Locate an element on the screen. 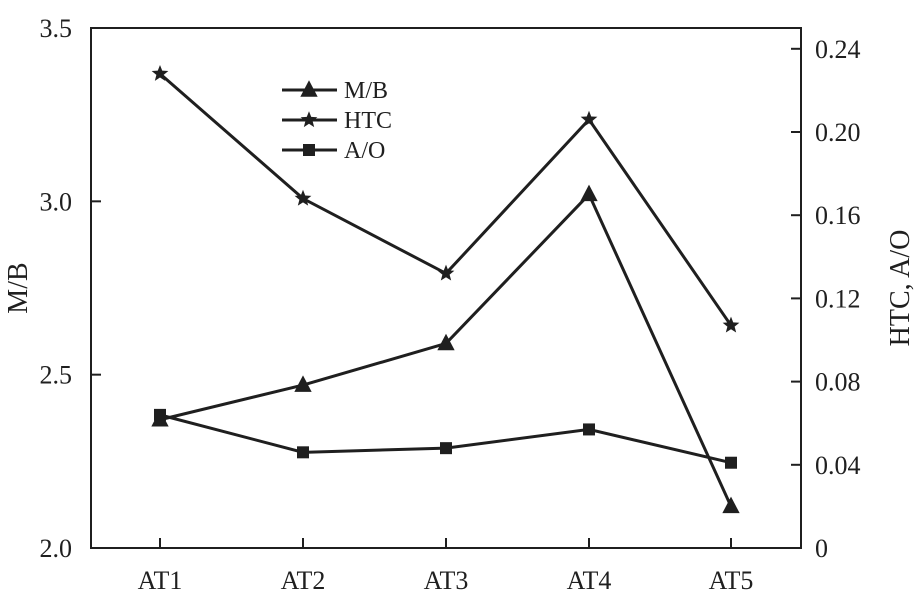 Image resolution: width=919 pixels, height=604 pixels. data-point-htc-at4 is located at coordinates (589, 118).